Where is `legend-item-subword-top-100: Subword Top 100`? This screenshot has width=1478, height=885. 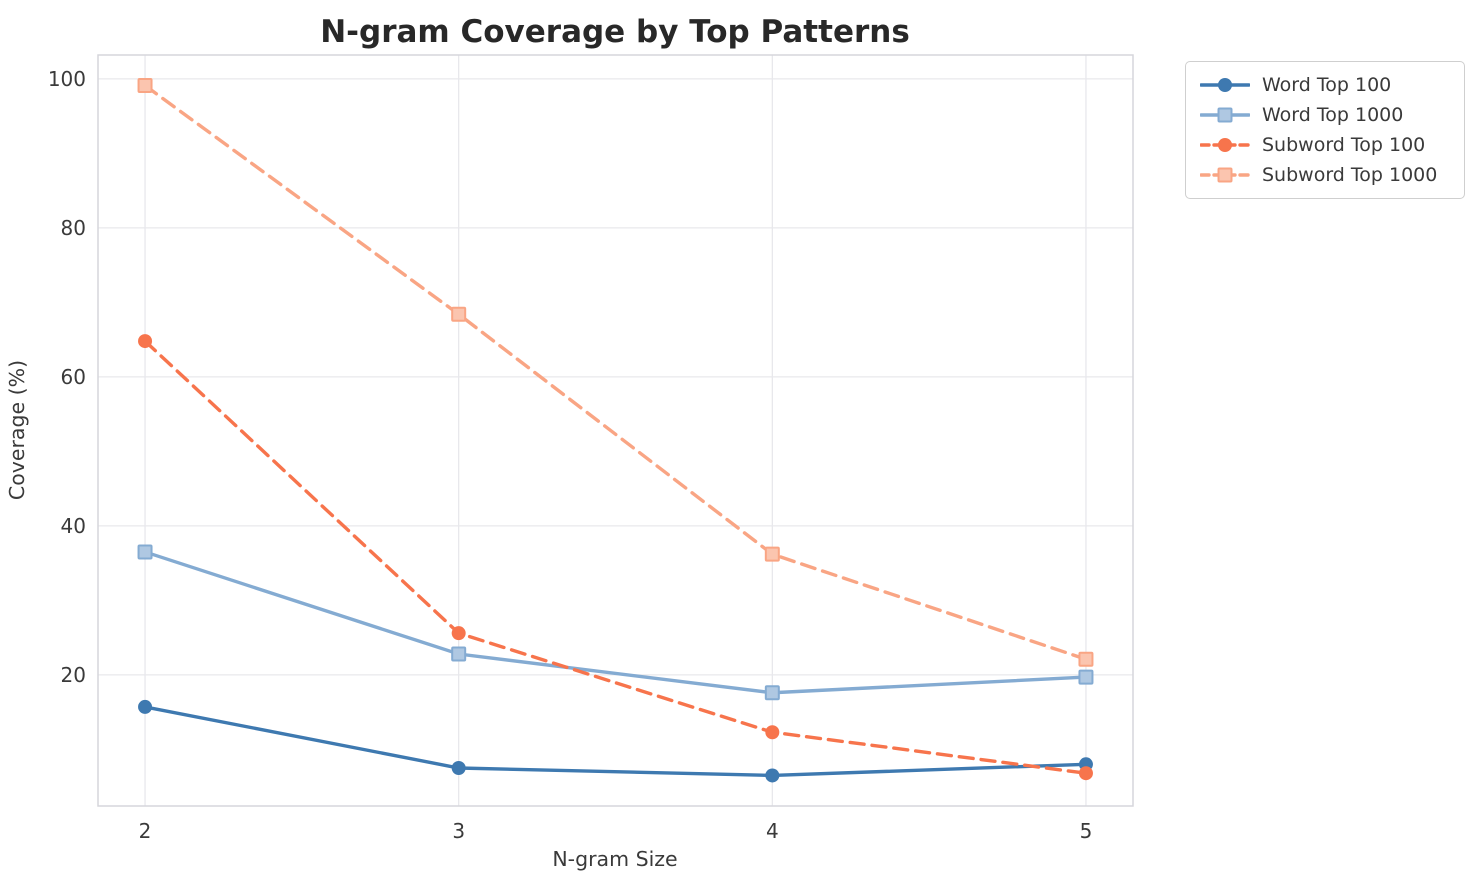 legend-item-subword-top-100: Subword Top 100 is located at coordinates (1325, 145).